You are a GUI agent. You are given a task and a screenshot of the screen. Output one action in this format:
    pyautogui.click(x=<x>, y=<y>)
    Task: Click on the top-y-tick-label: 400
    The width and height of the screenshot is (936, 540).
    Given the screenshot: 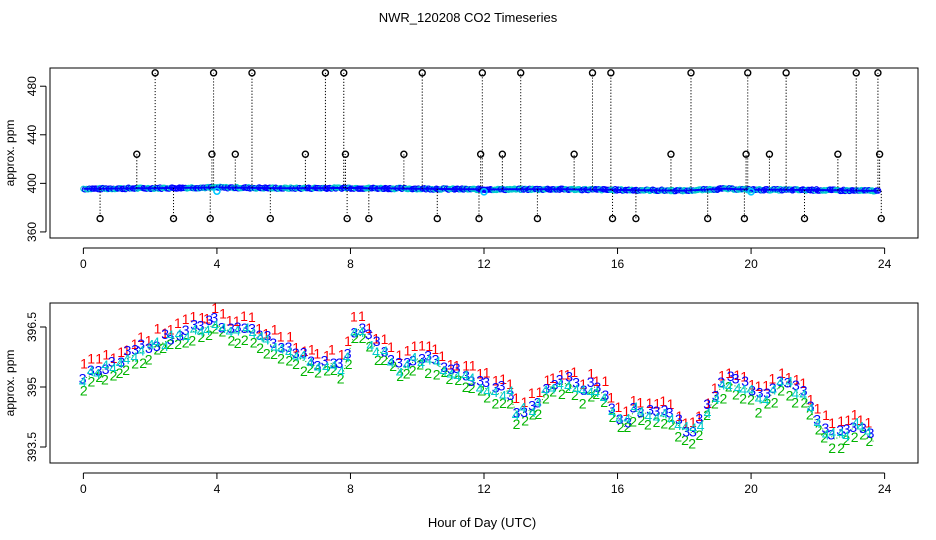 What is the action you would take?
    pyautogui.click(x=32, y=183)
    